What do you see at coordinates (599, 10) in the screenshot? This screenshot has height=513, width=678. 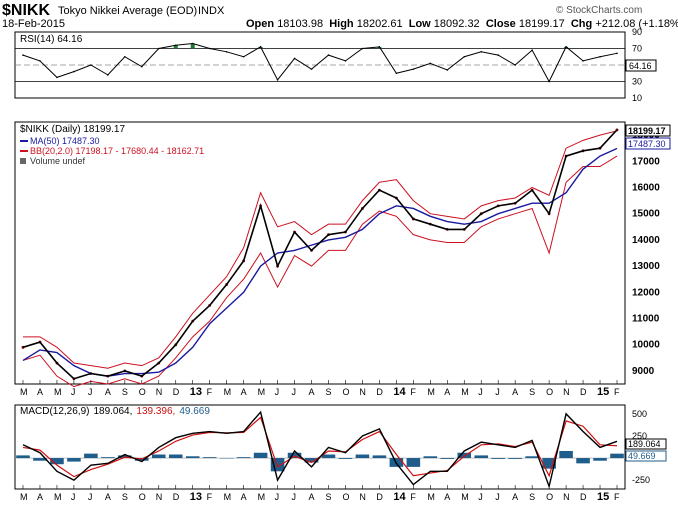 I see `stockcharts-logo: © StockCharts.com` at bounding box center [599, 10].